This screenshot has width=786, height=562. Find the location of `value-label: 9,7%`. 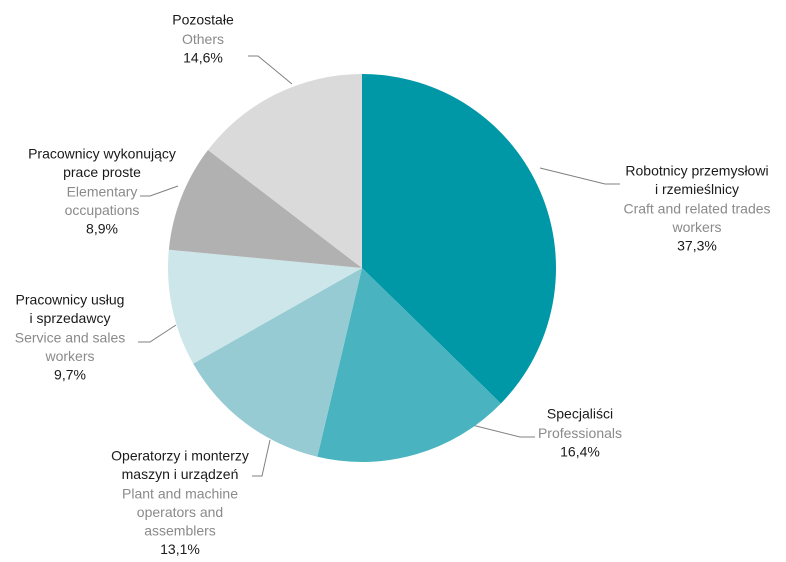

value-label: 9,7% is located at coordinates (70, 375).